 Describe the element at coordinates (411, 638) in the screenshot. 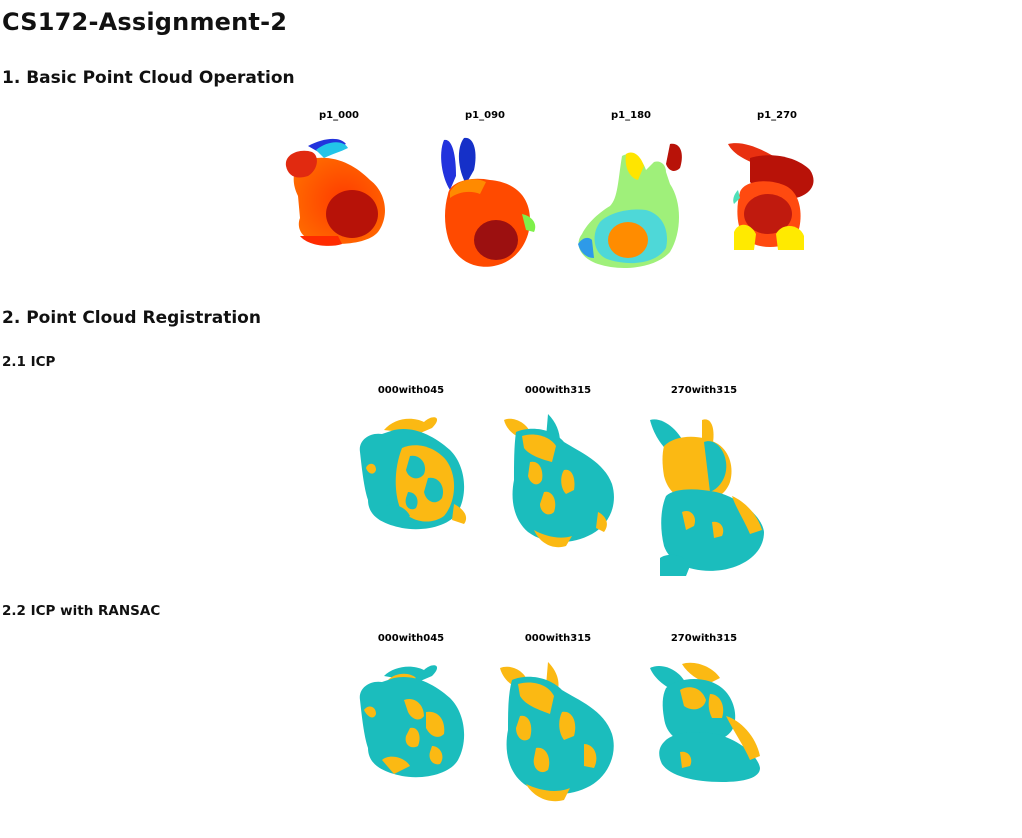

I see `figure-caption-ransac-000with045: 000with045` at that location.